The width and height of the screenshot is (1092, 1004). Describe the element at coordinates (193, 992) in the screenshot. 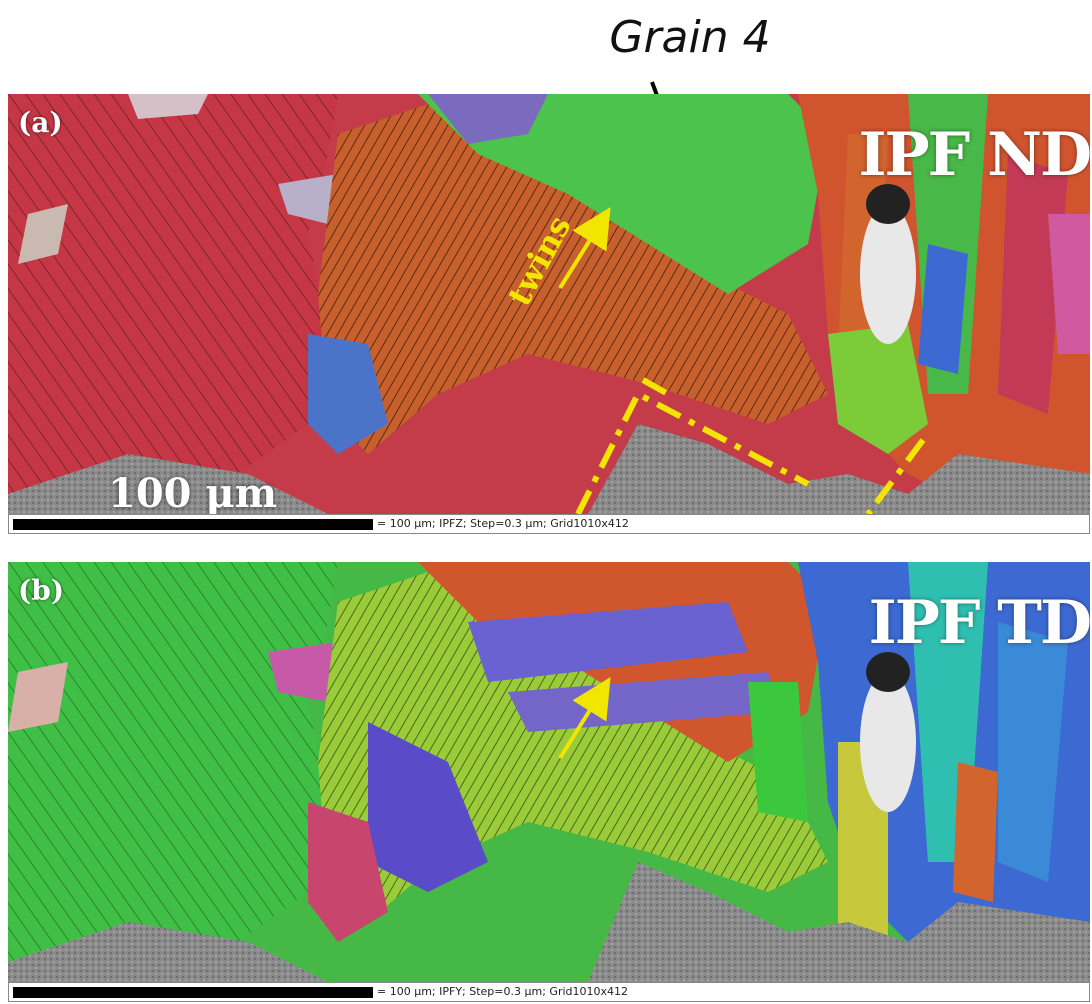

I see `scale-bar-b` at that location.